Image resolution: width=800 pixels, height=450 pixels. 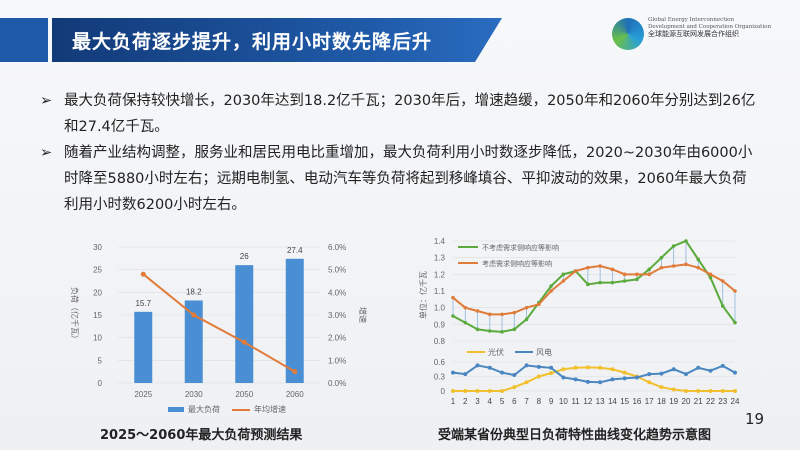 I want to click on legend-label: 最大负荷, so click(x=204, y=409).